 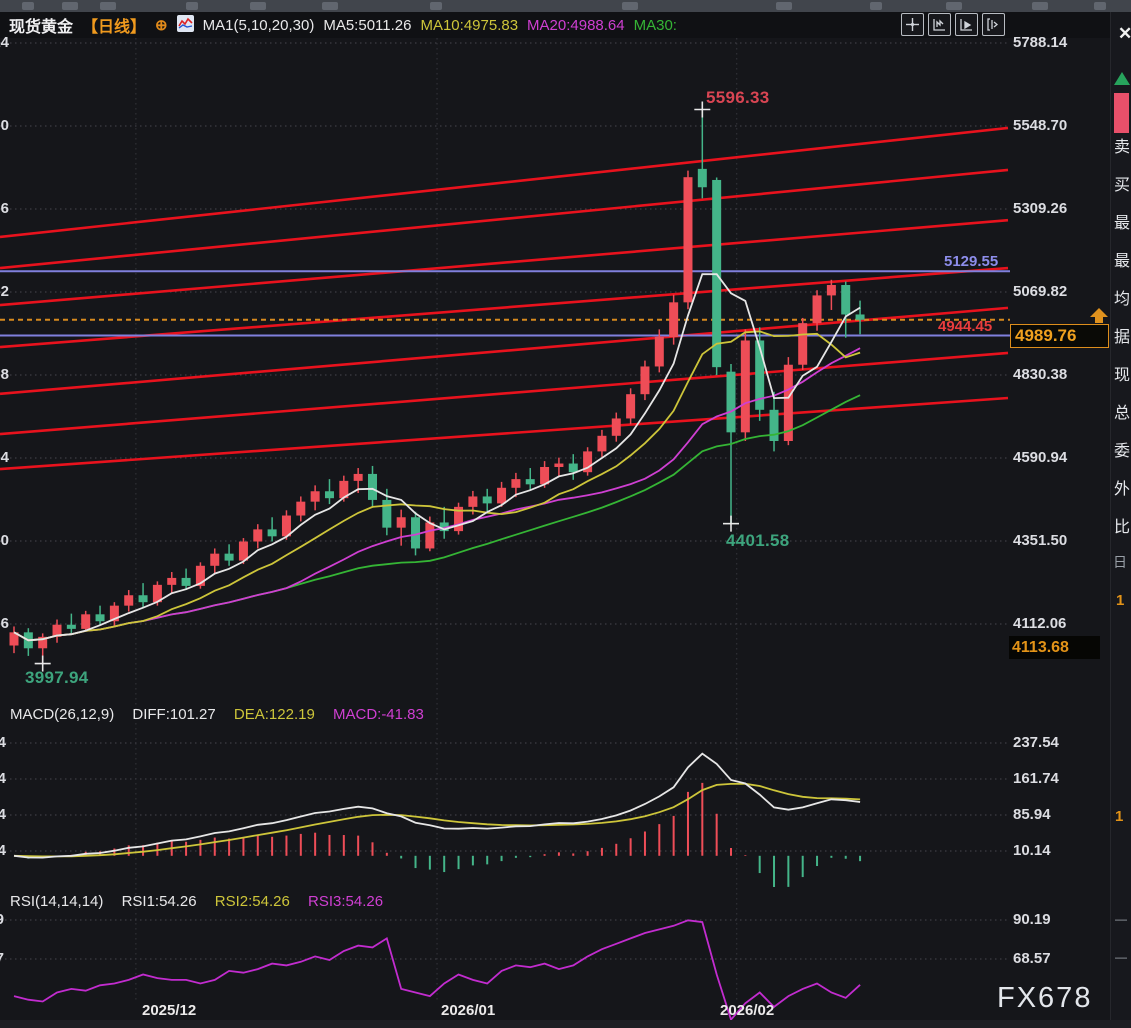 I want to click on period-tag: 【日线】, so click(x=114, y=27).